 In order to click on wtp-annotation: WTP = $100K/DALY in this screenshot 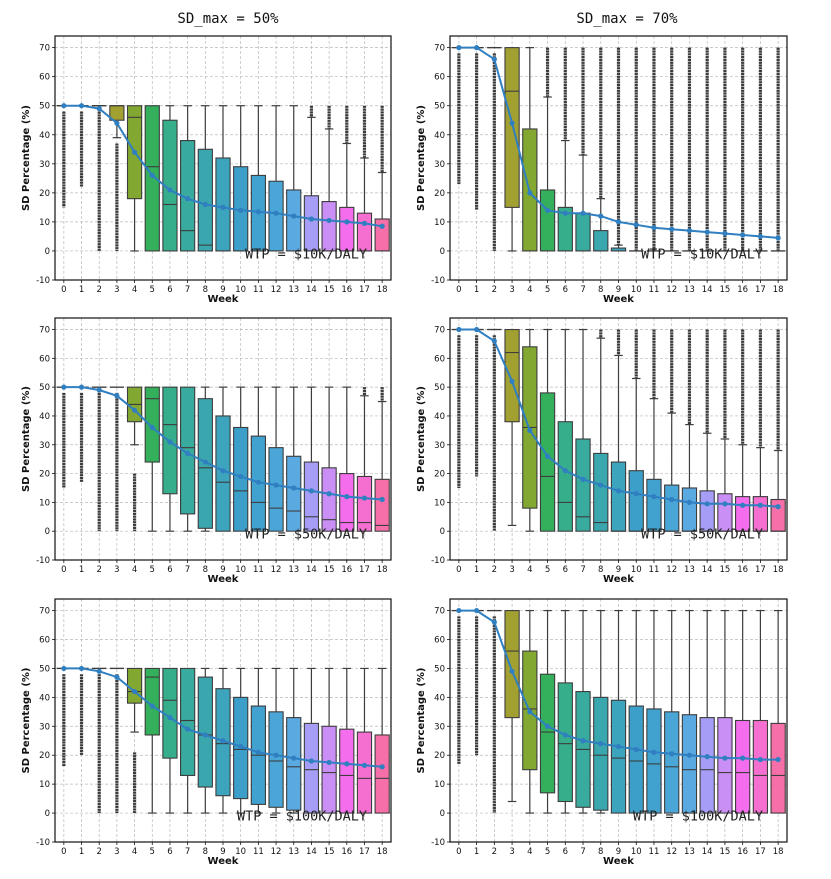, I will do `click(302, 817)`.